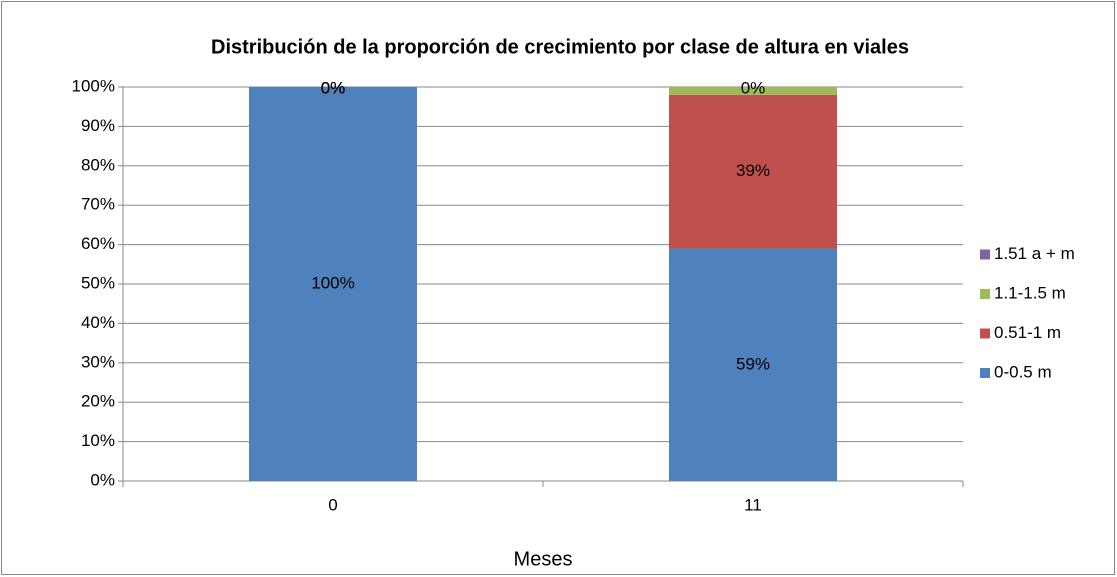  Describe the element at coordinates (543, 559) in the screenshot. I see `x-axis-title: Meses` at that location.